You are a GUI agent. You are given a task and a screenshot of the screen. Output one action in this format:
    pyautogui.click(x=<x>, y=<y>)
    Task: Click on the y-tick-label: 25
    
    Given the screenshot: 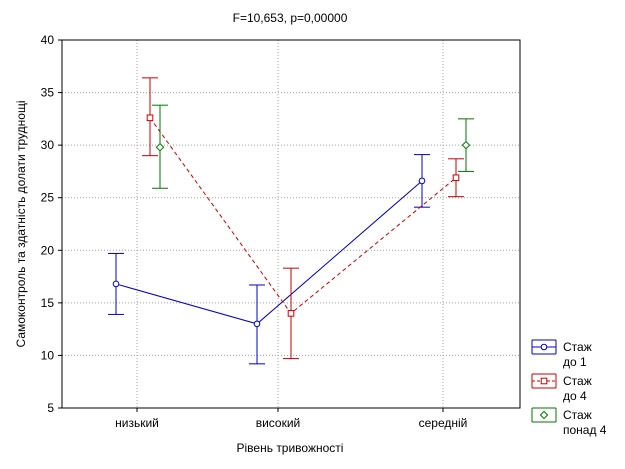 What is the action you would take?
    pyautogui.click(x=48, y=198)
    